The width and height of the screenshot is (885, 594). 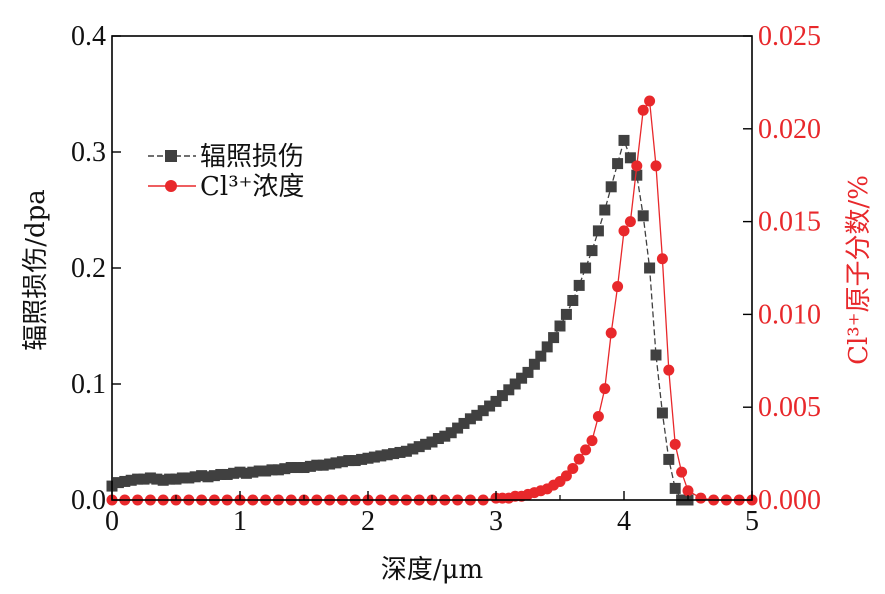 I want to click on legend-damage-marker, so click(x=171, y=156).